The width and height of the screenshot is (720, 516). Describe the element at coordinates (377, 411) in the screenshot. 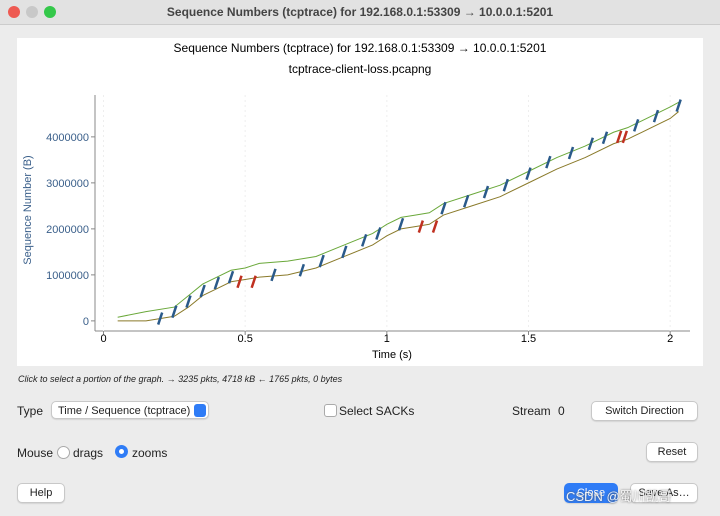

I see `sacks-label: Select SACKs` at that location.